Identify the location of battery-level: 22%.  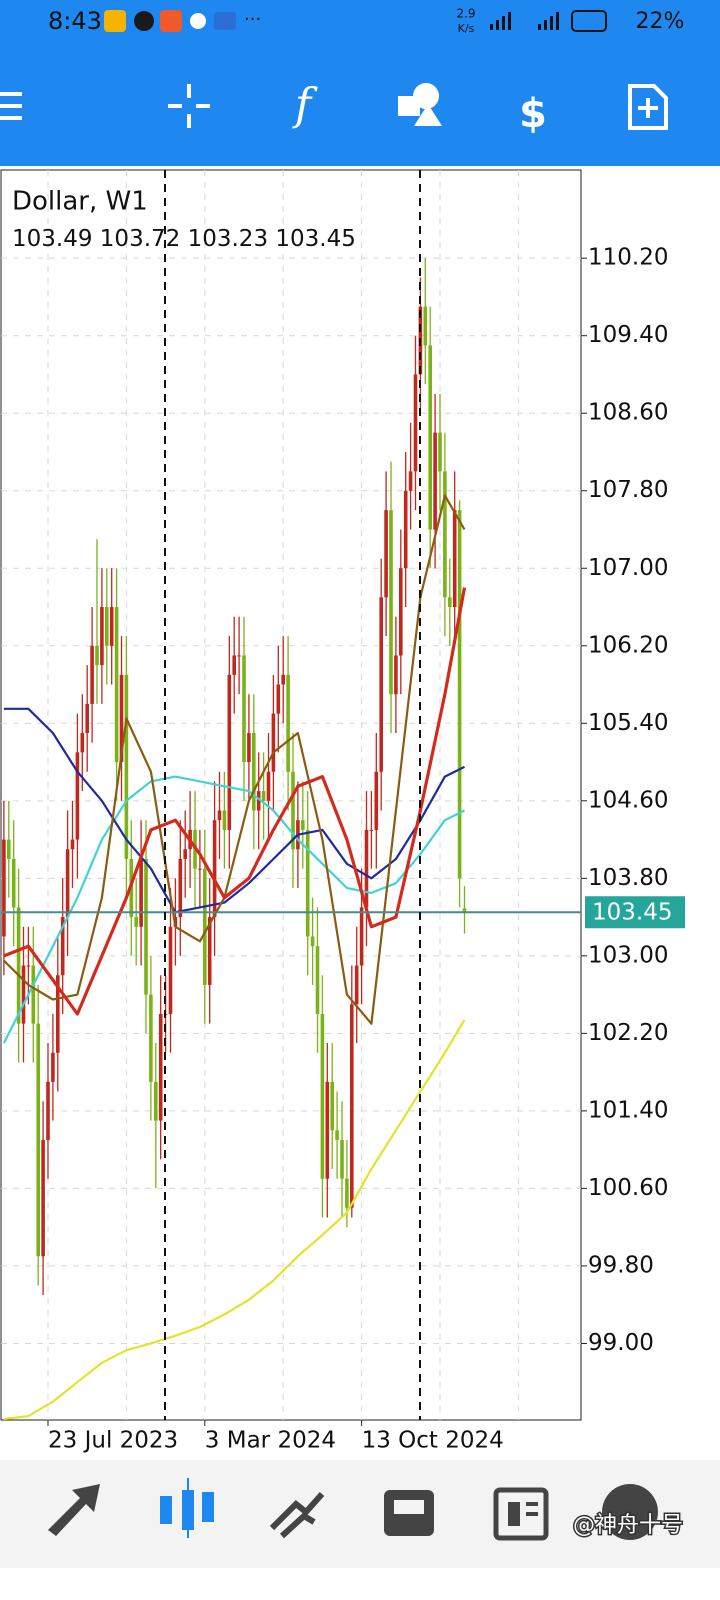
(660, 21).